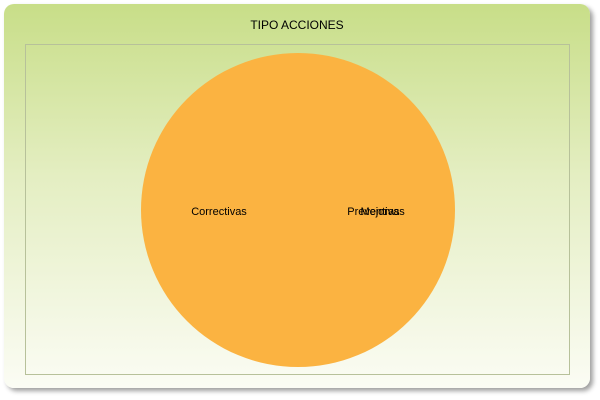 The height and width of the screenshot is (400, 600). Describe the element at coordinates (380, 212) in the screenshot. I see `slice-label-mejoras: Mejoras` at that location.